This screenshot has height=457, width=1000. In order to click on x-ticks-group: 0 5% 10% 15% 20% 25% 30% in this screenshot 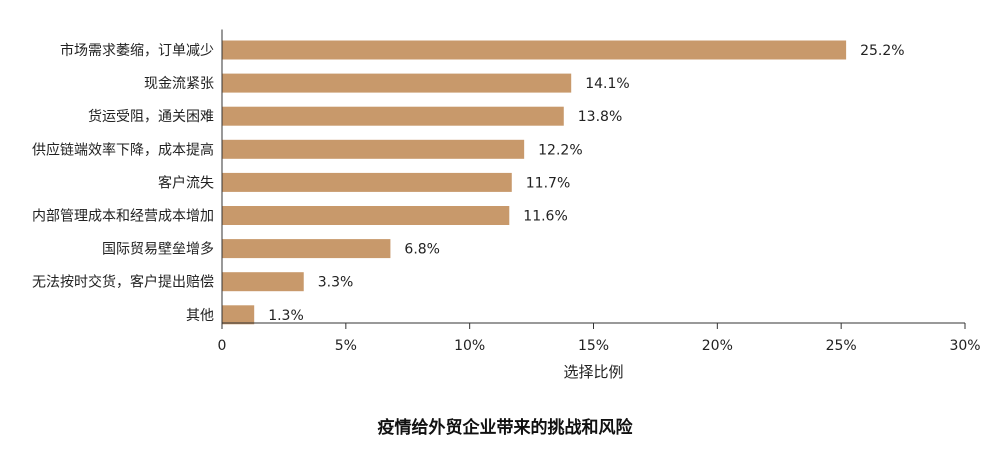, I will do `click(599, 338)`.